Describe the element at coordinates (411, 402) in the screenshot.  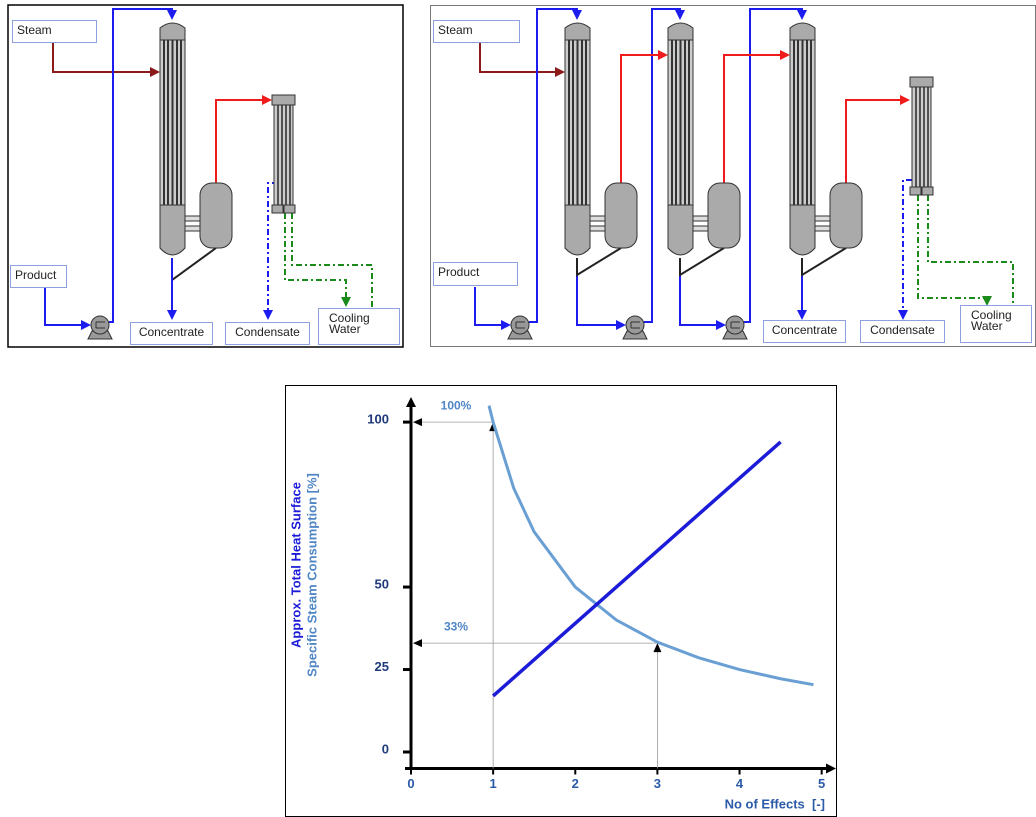
I see `y-axis-arrow` at that location.